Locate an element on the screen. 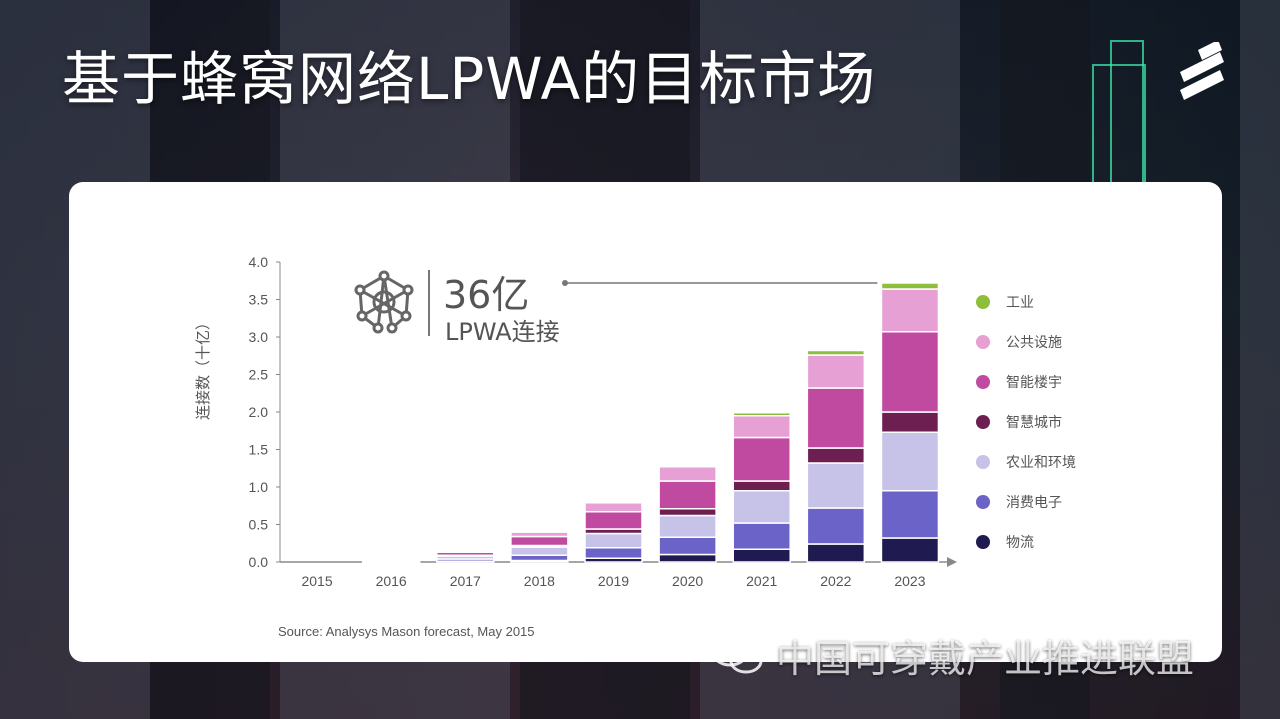  building-backdrop is located at coordinates (1260, 359).